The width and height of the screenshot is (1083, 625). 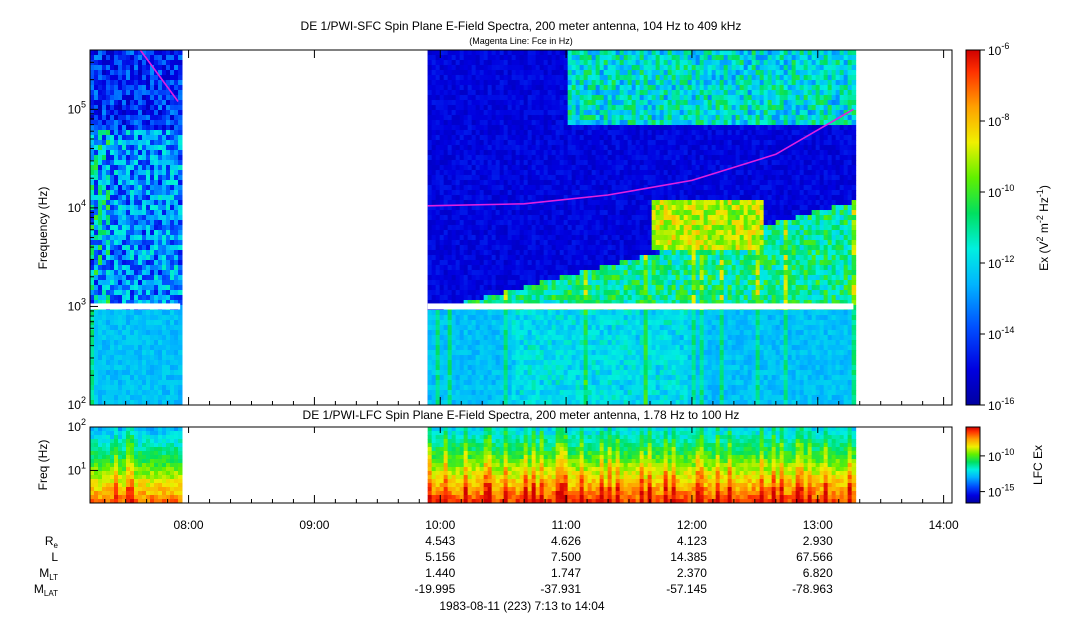 What do you see at coordinates (692, 525) in the screenshot?
I see `x-tick-label: 12:00` at bounding box center [692, 525].